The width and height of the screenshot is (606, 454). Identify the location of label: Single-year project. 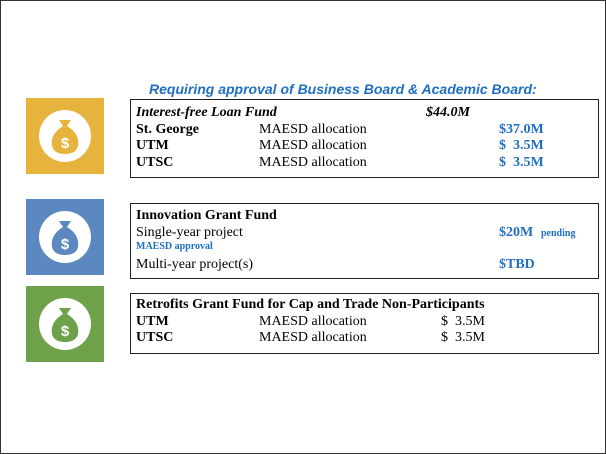
(189, 232).